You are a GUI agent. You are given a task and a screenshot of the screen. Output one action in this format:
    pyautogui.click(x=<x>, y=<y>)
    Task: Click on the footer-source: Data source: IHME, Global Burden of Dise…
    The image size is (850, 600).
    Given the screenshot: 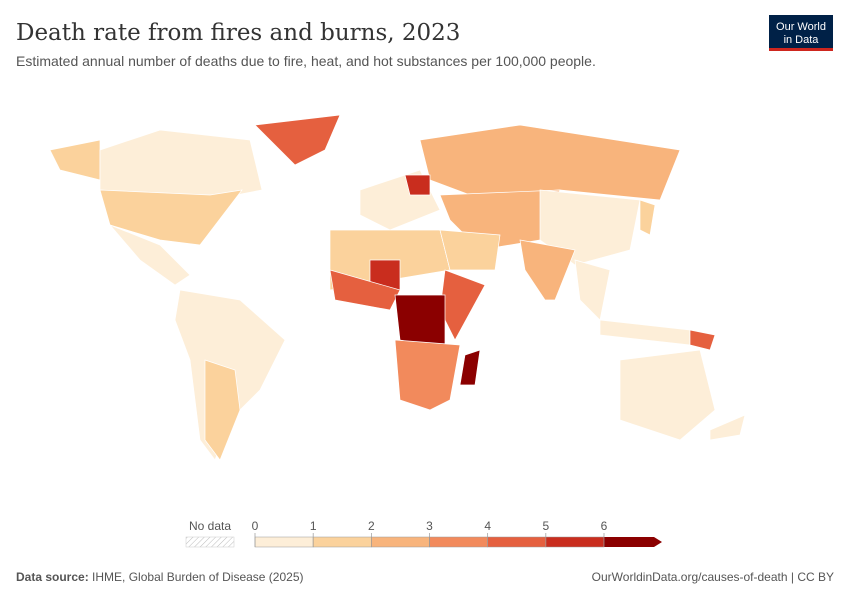 What is the action you would take?
    pyautogui.click(x=159, y=577)
    